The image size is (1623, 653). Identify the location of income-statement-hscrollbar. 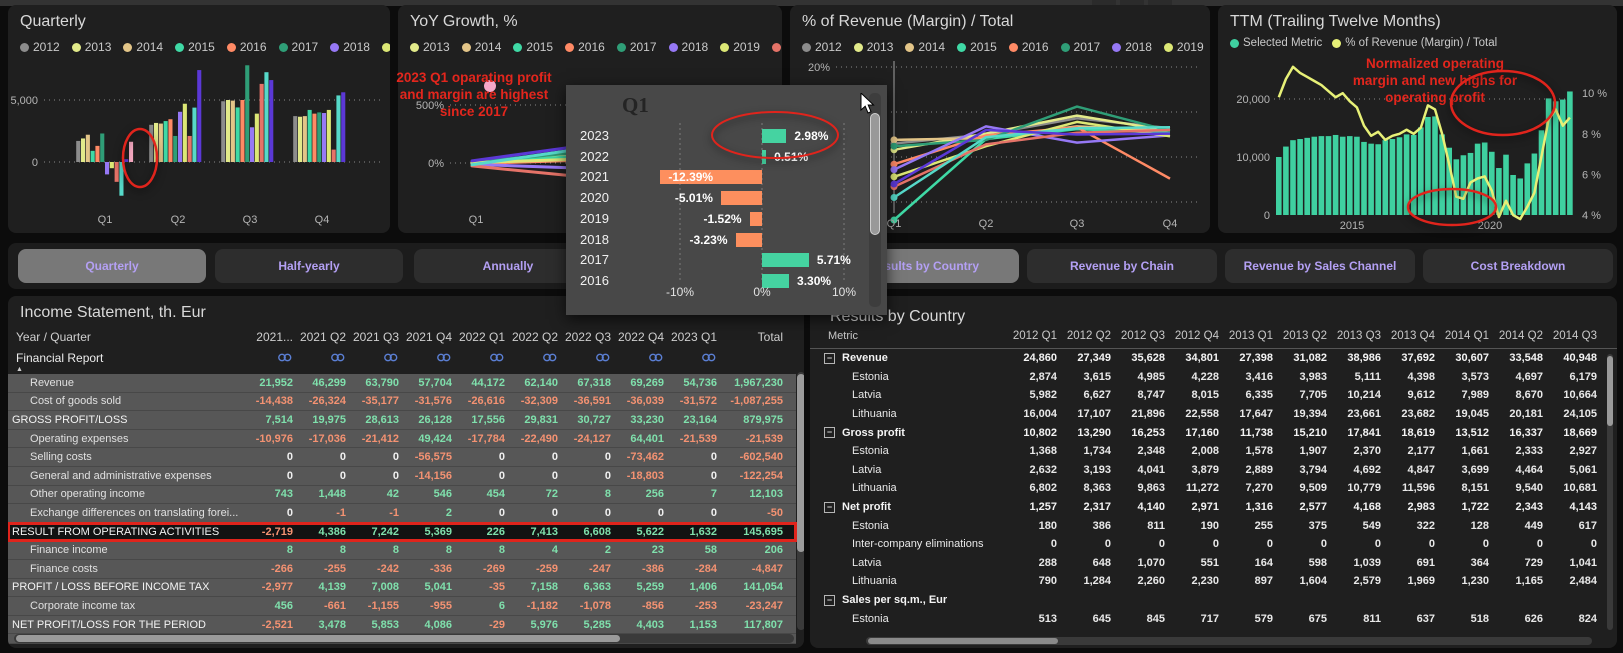
(404, 638).